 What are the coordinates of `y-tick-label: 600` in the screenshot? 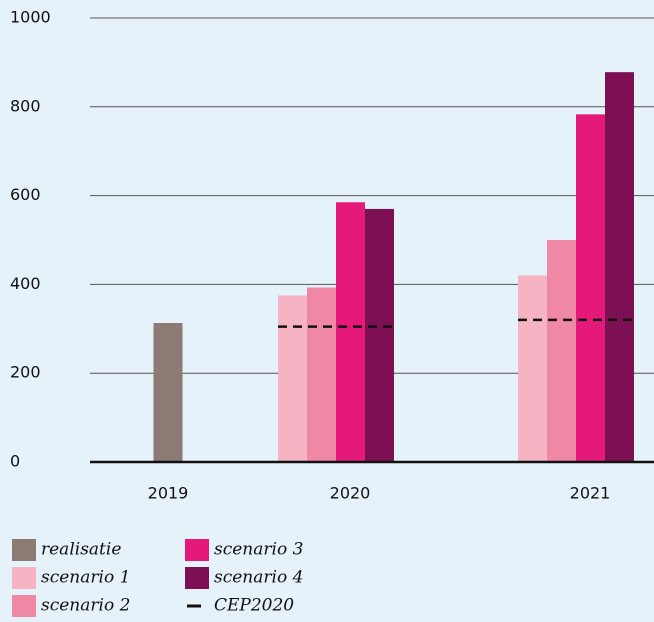 It's located at (25, 194).